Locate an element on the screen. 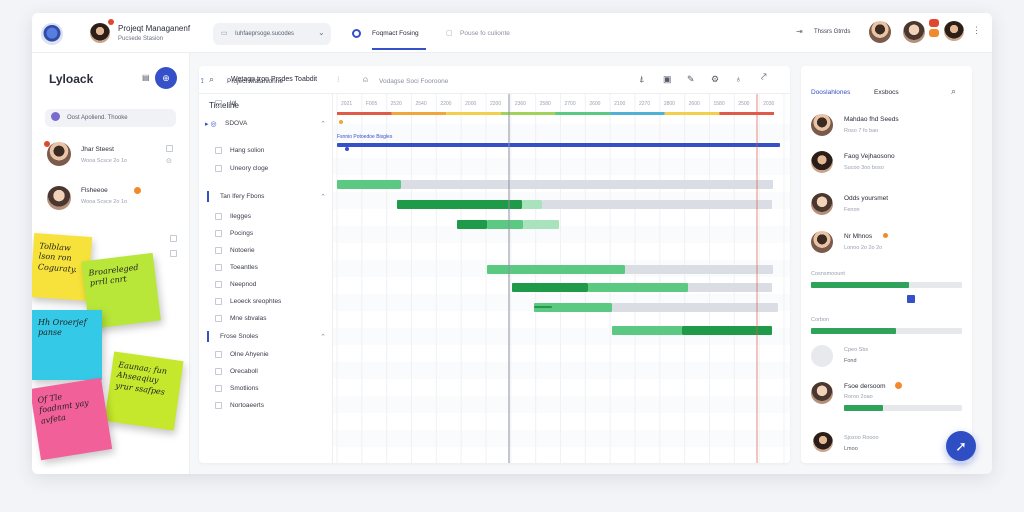  task-row: lql is located at coordinates (265, 103).